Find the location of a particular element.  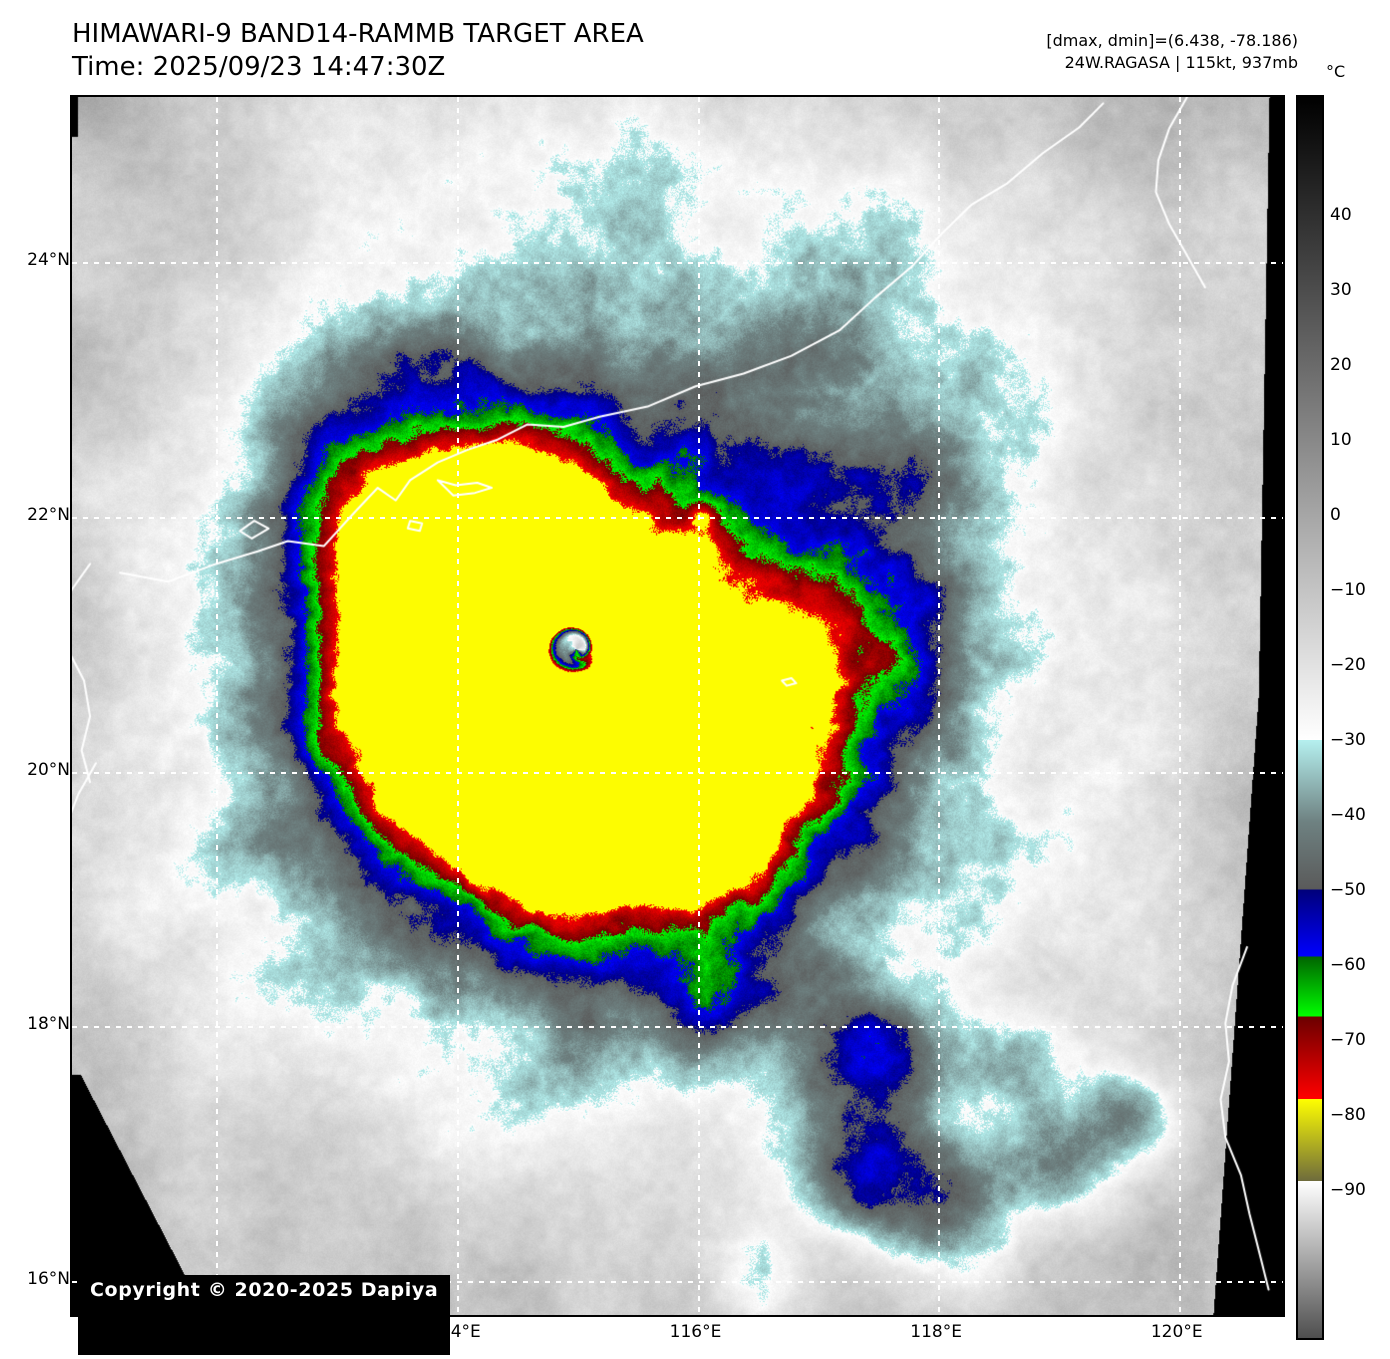

longitude-tick-label: 118°E is located at coordinates (936, 1332).